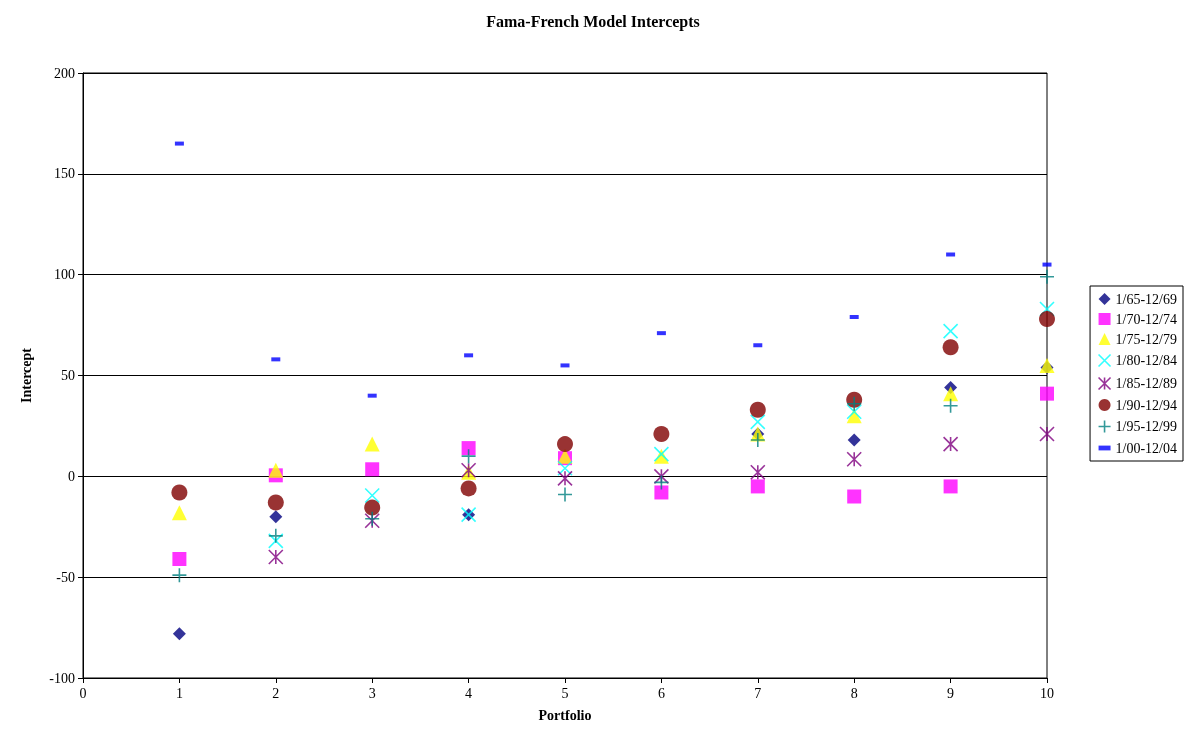 This screenshot has height=747, width=1186. What do you see at coordinates (64, 275) in the screenshot?
I see `y-tick-label: 100` at bounding box center [64, 275].